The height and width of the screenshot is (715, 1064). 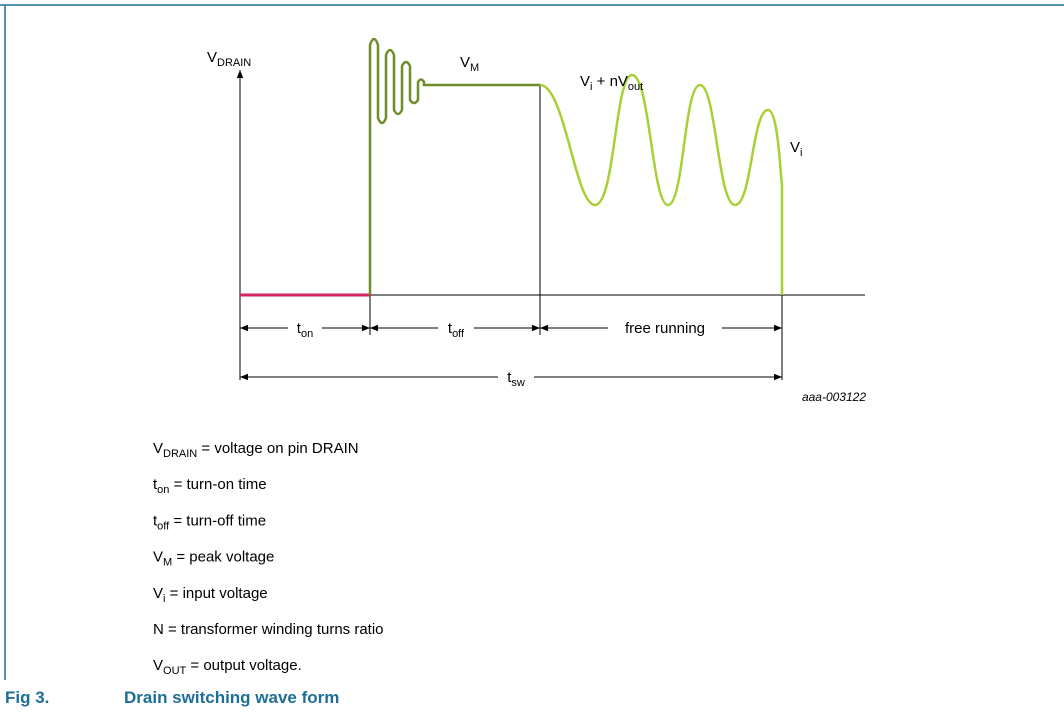 I want to click on free-running-segment, so click(x=661, y=184).